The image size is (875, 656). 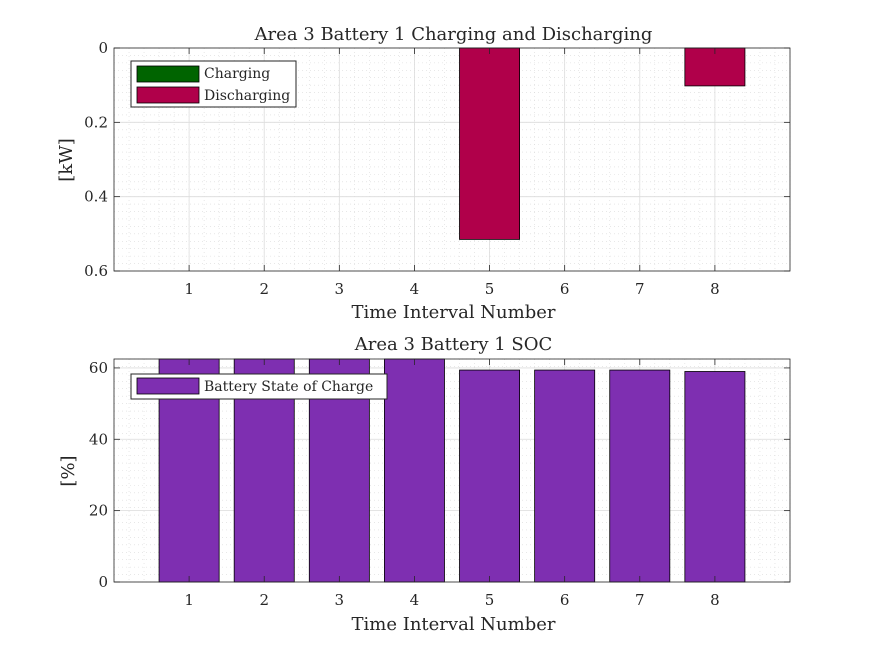 I want to click on chart-2-x-tick-label: 8, so click(x=715, y=600).